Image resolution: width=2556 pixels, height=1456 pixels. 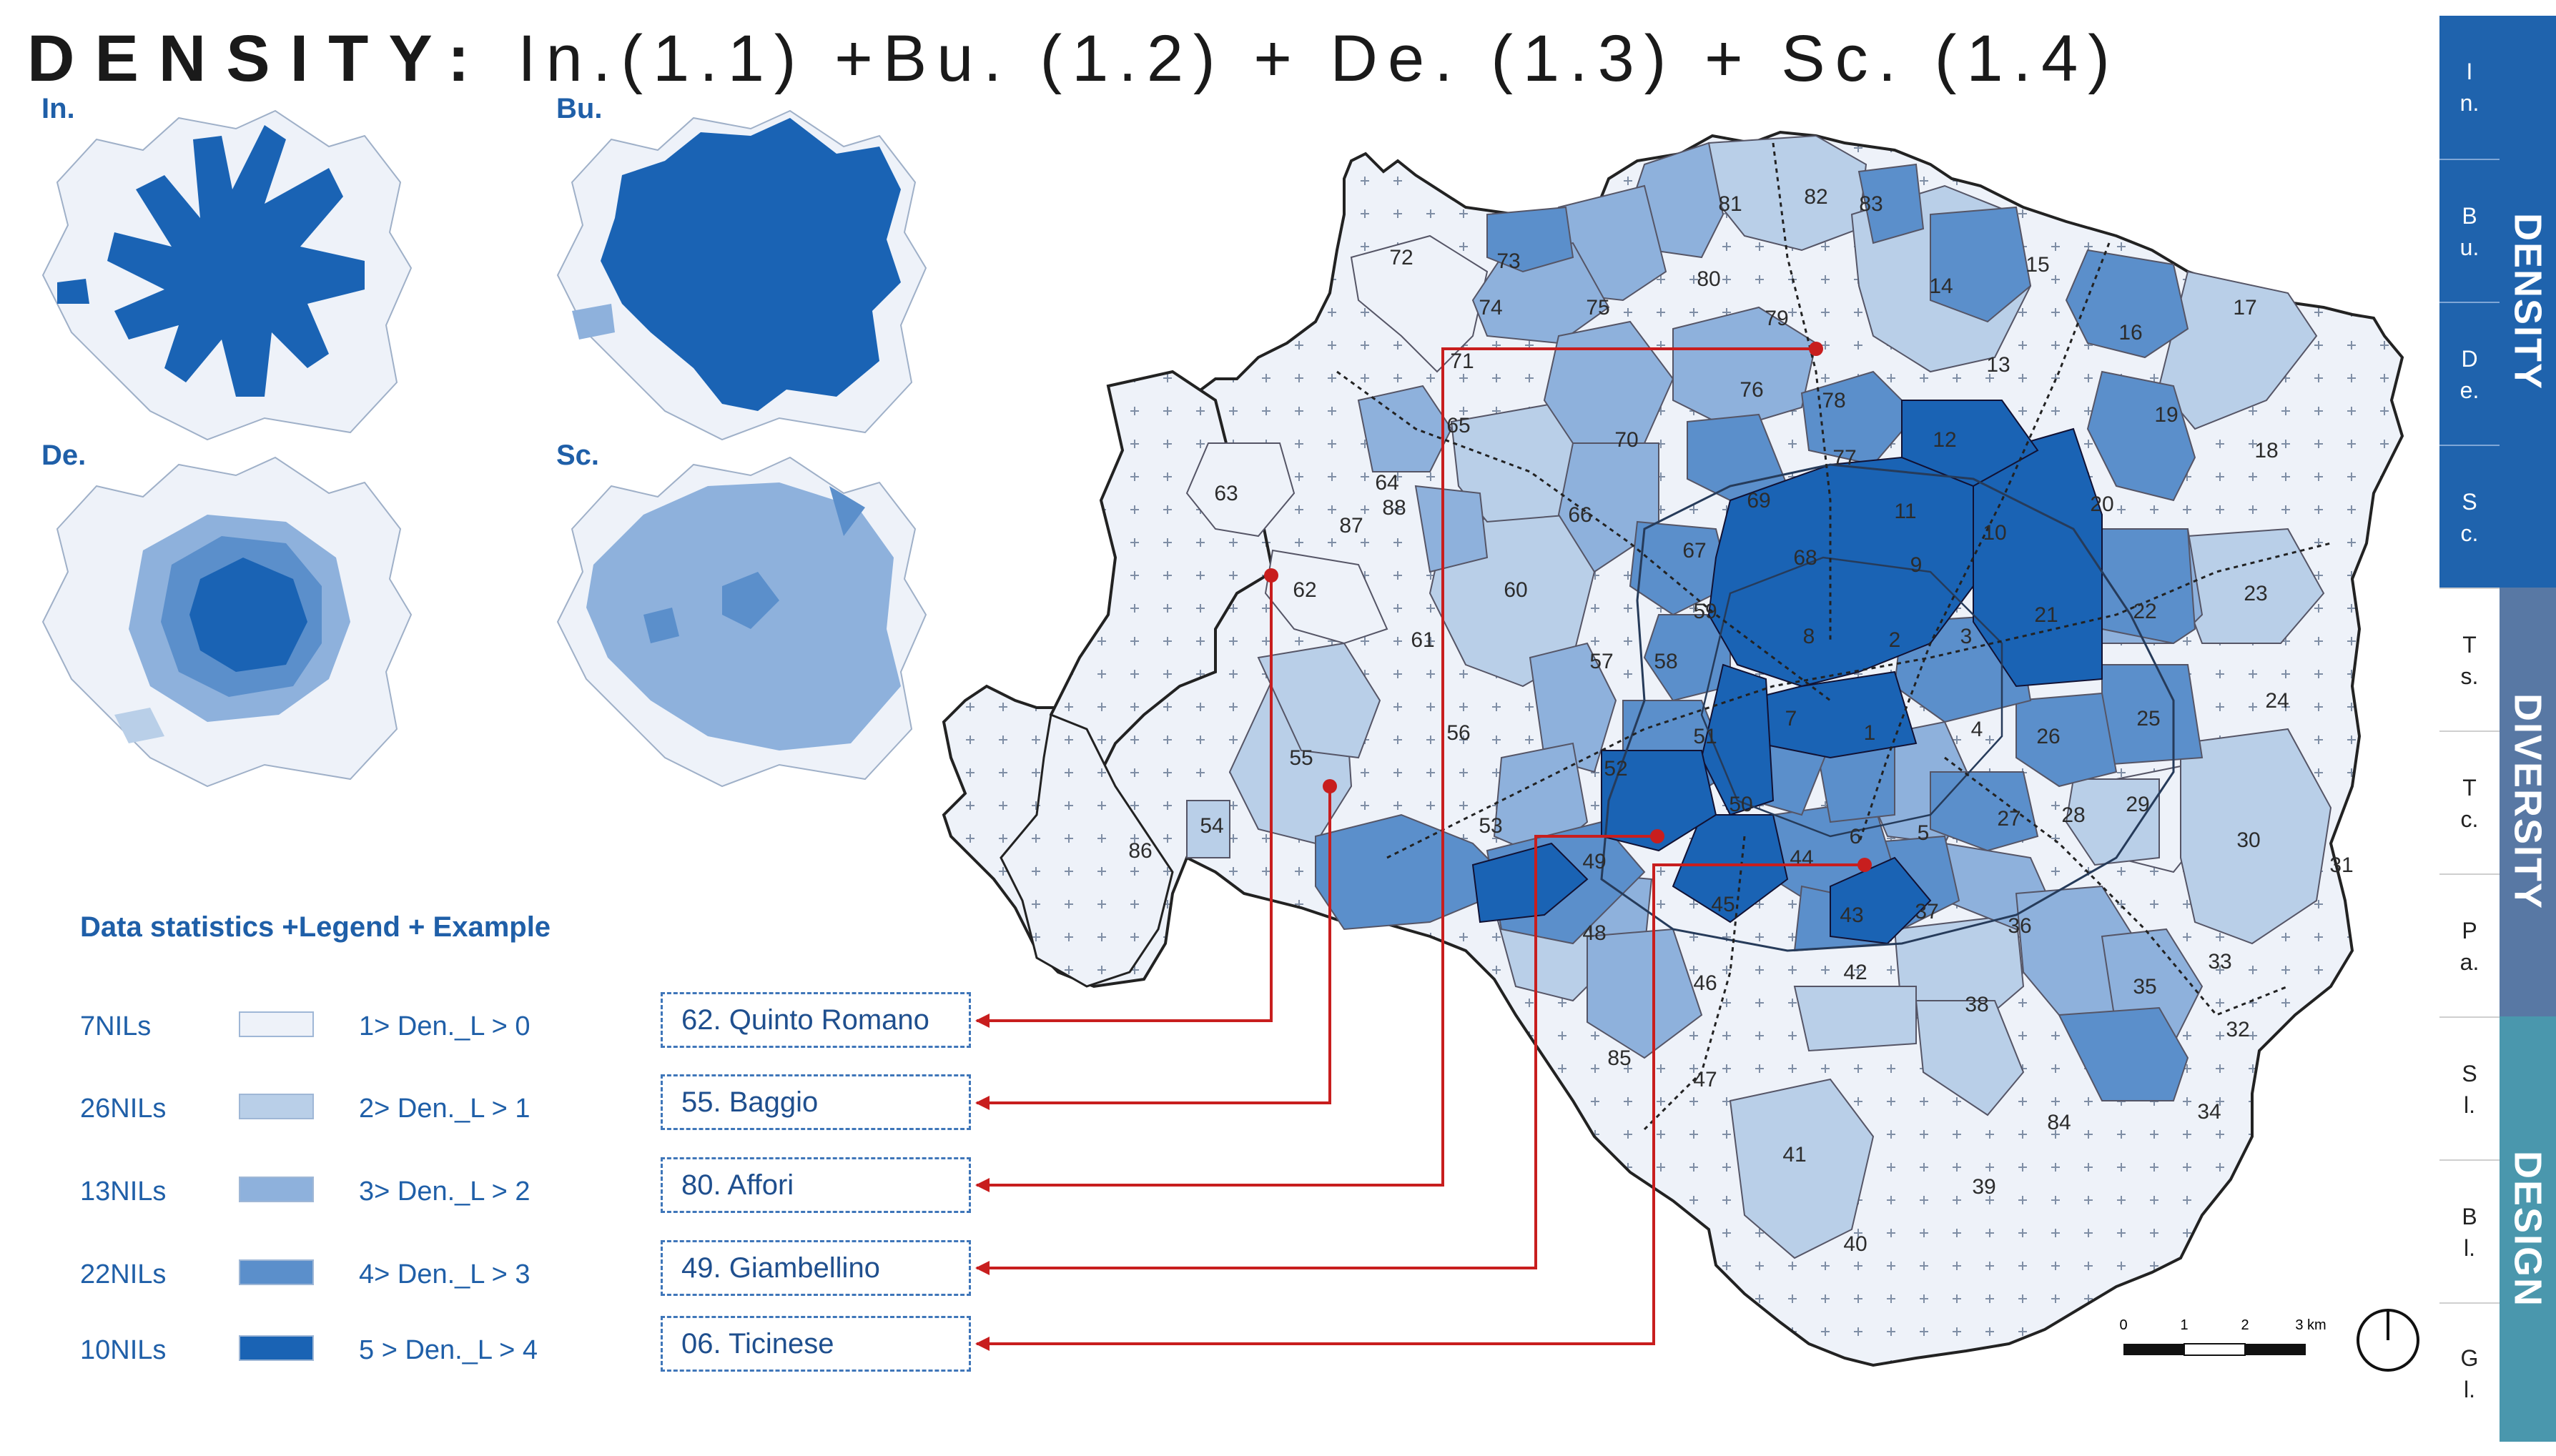 What do you see at coordinates (1304, 590) in the screenshot?
I see `district-number: 62` at bounding box center [1304, 590].